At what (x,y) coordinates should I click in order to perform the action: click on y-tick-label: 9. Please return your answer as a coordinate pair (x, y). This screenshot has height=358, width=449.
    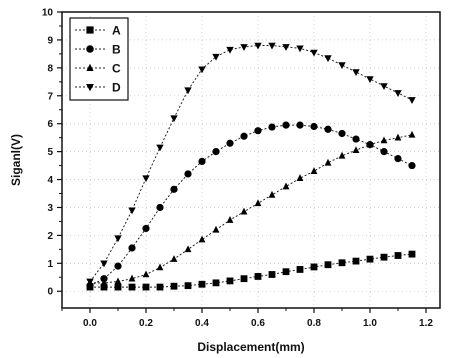
    Looking at the image, I should click on (50, 40).